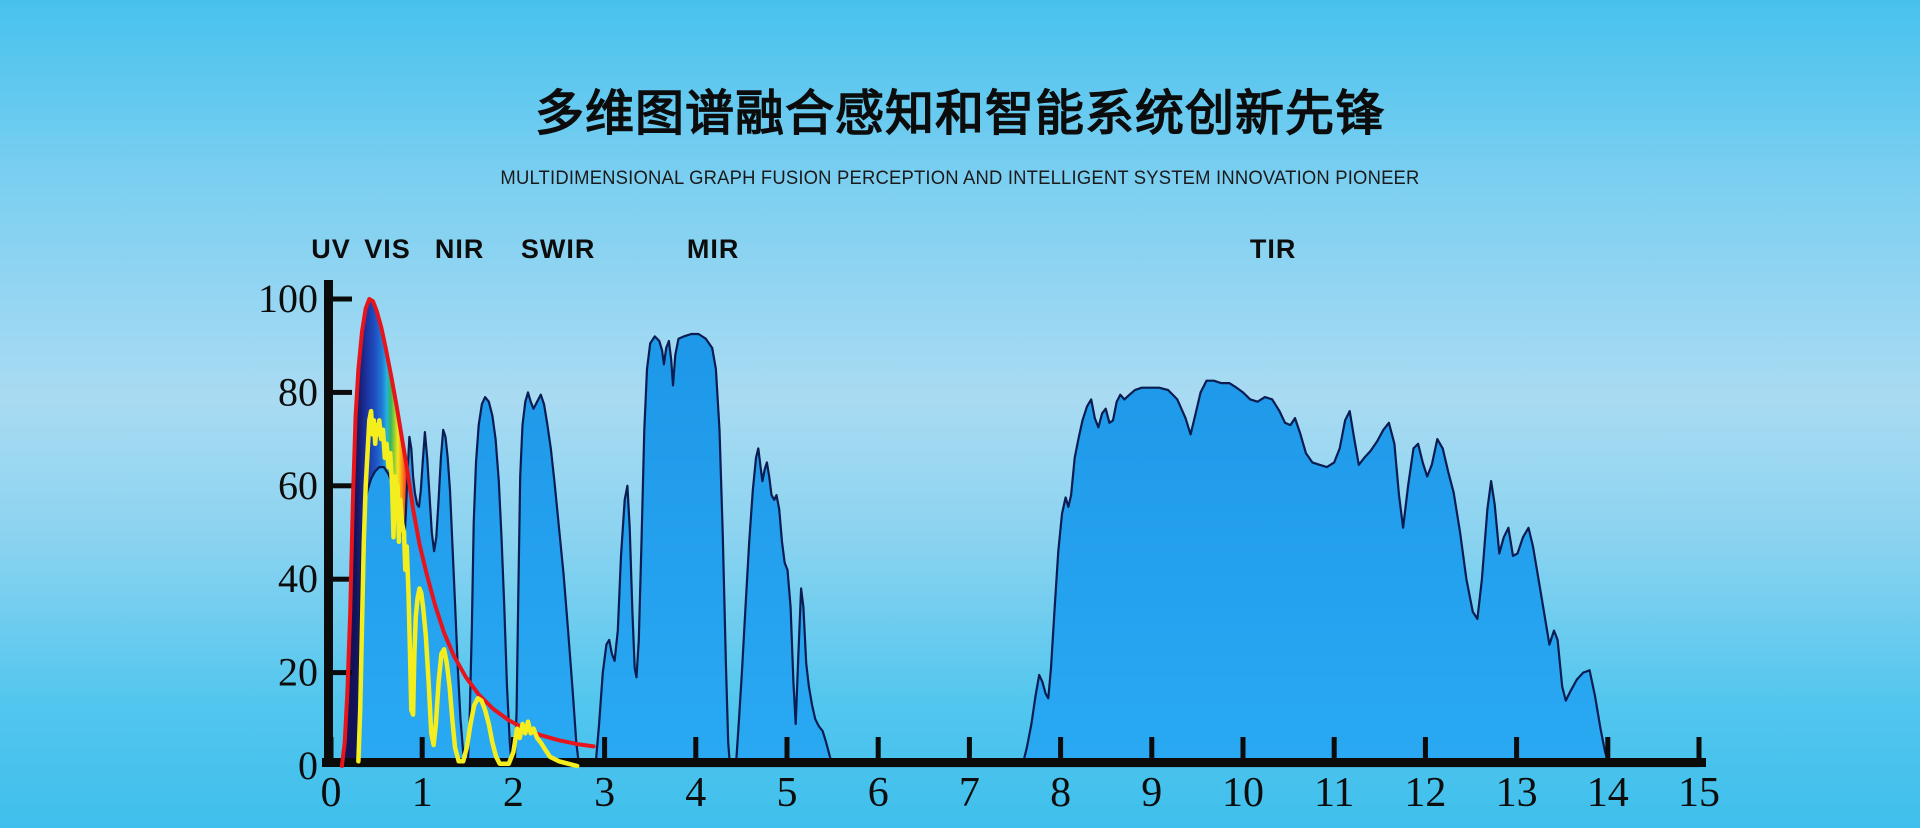 Image resolution: width=1920 pixels, height=828 pixels. I want to click on x-tick-label: 5, so click(787, 793).